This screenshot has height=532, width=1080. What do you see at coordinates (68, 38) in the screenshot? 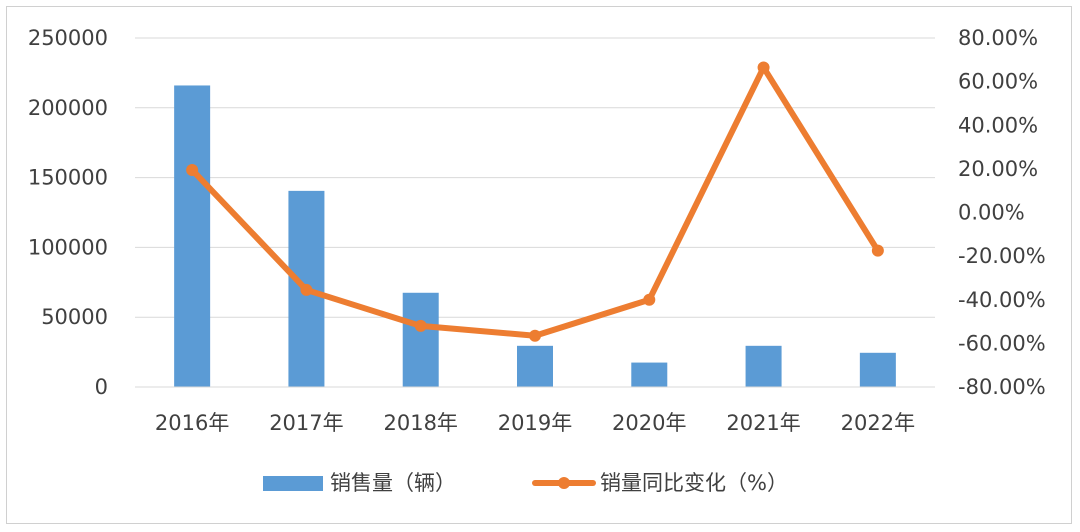
I see `left-axis-tick-label: 250000` at bounding box center [68, 38].